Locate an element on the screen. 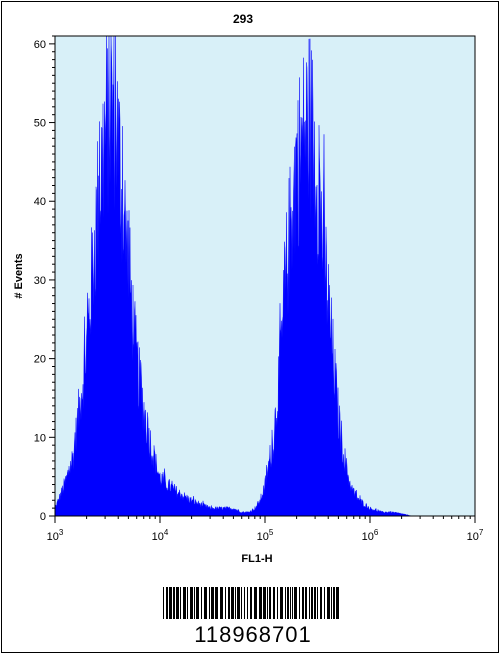 The image size is (500, 654). y-tick-label: 30 is located at coordinates (40, 281).